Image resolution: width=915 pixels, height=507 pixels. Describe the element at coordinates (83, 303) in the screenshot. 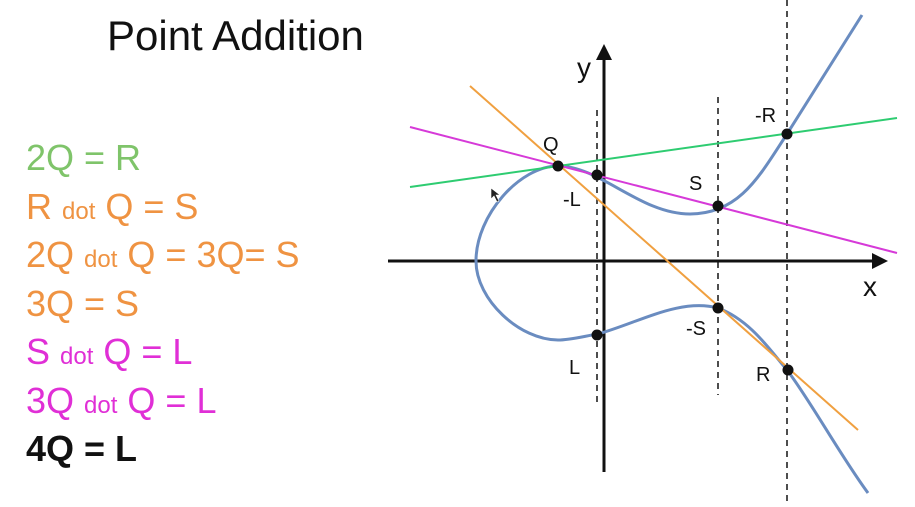

I see `equation-text: 3Q = S` at that location.